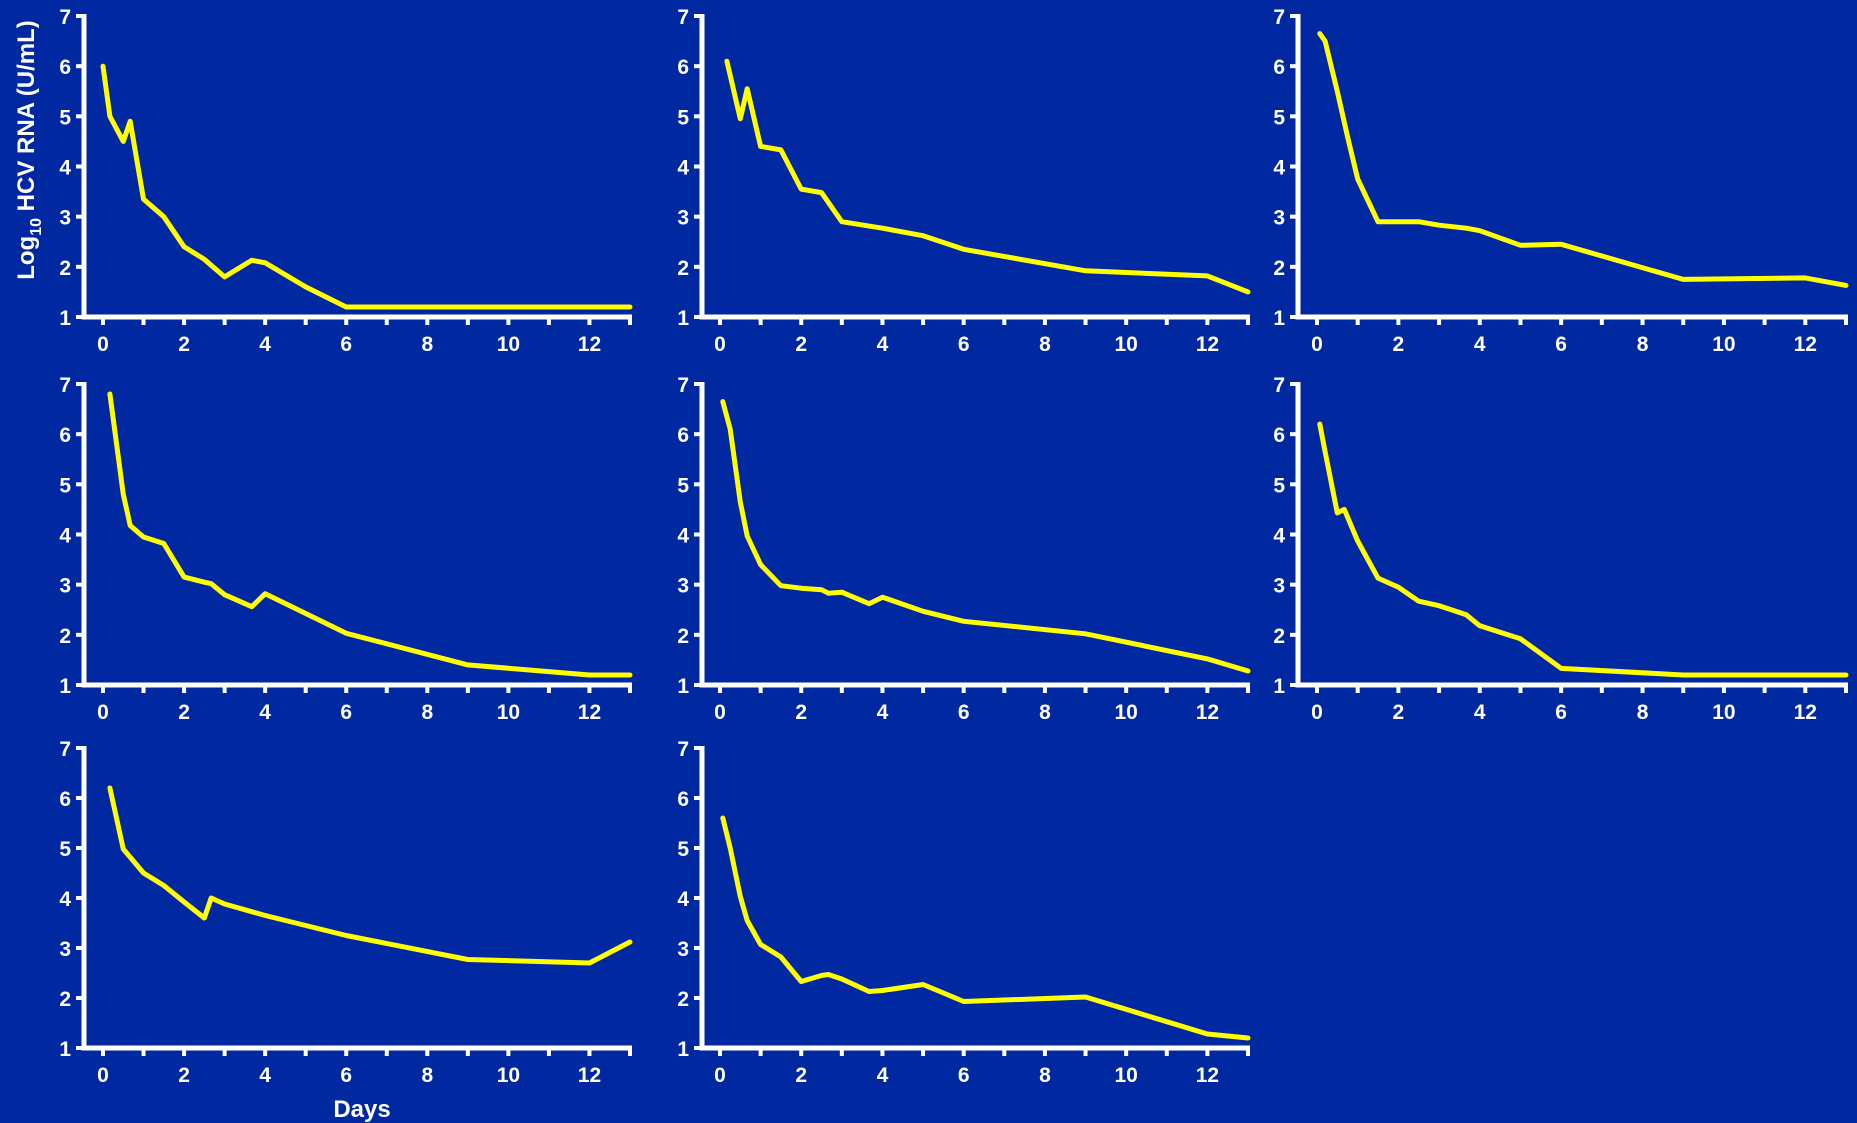 The width and height of the screenshot is (1857, 1123). Describe the element at coordinates (36, 227) in the screenshot. I see `y-axis-title-subscript: 10` at that location.